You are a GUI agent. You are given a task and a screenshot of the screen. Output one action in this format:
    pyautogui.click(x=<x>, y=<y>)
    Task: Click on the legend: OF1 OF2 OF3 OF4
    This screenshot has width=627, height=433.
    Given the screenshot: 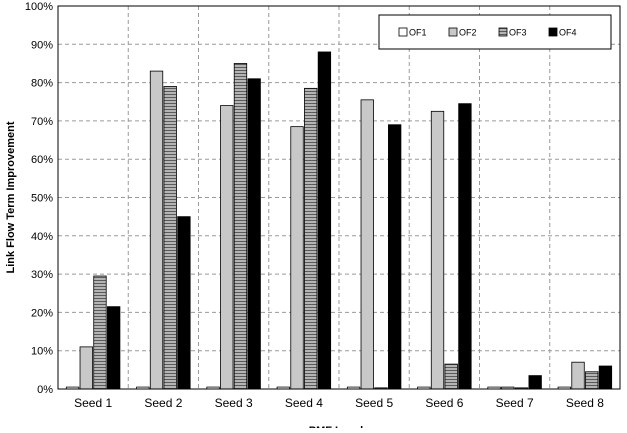 What is the action you would take?
    pyautogui.click(x=495, y=32)
    